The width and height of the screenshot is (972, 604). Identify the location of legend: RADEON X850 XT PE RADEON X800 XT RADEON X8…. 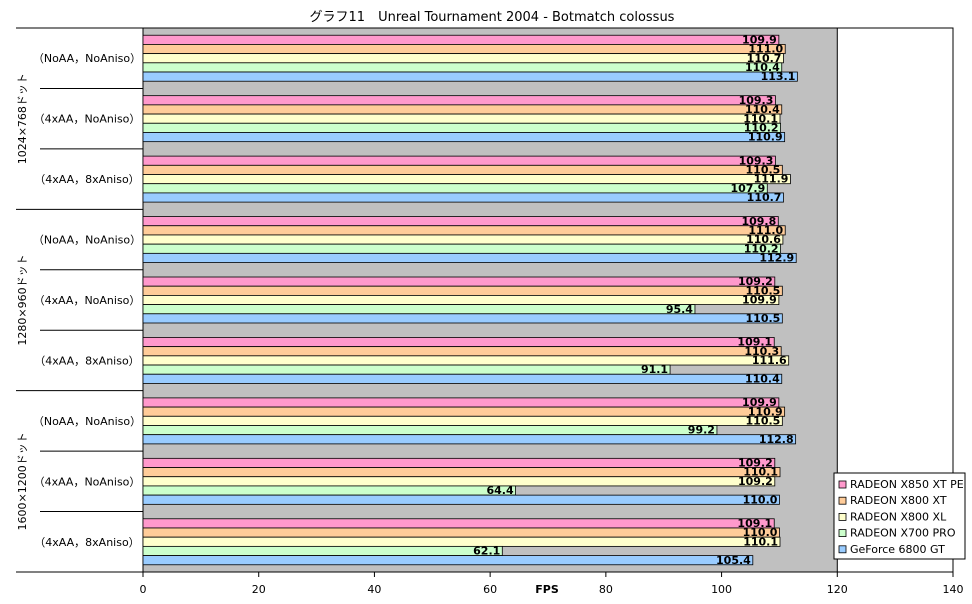
(899, 516).